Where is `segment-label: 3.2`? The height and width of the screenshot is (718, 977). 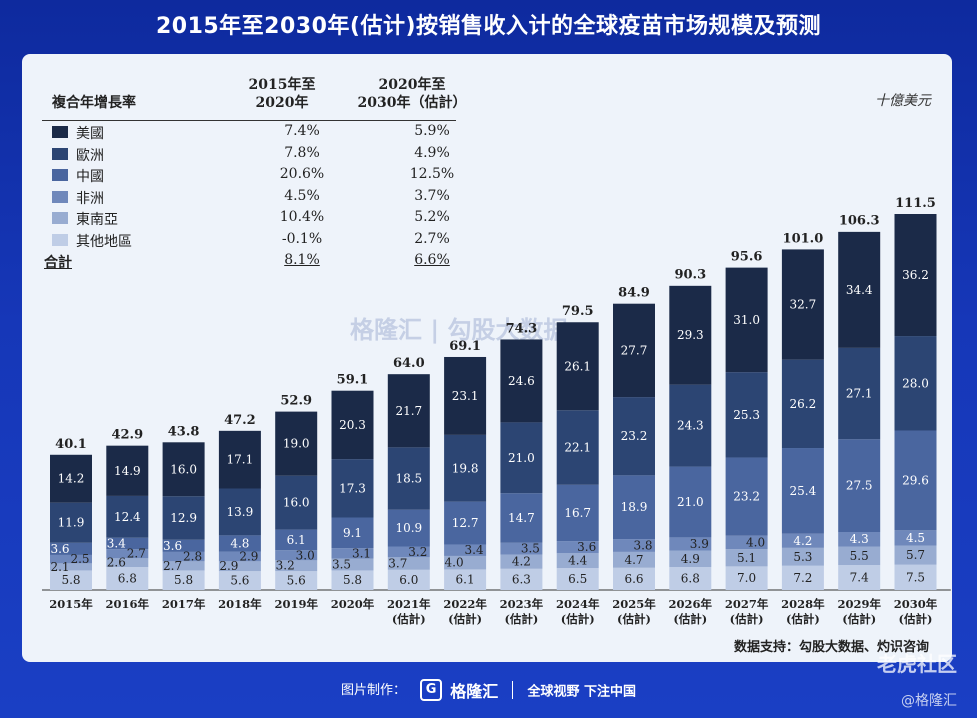 segment-label: 3.2 is located at coordinates (285, 566).